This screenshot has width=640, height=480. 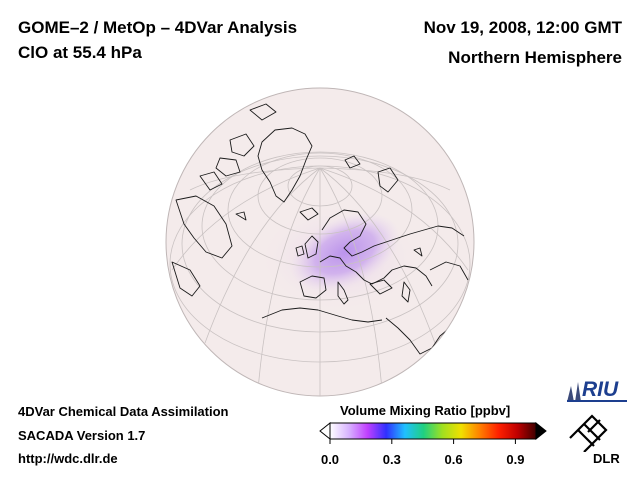 I want to click on colorbar-title: Volume Mixing Ratio [ppbv], so click(x=425, y=410).